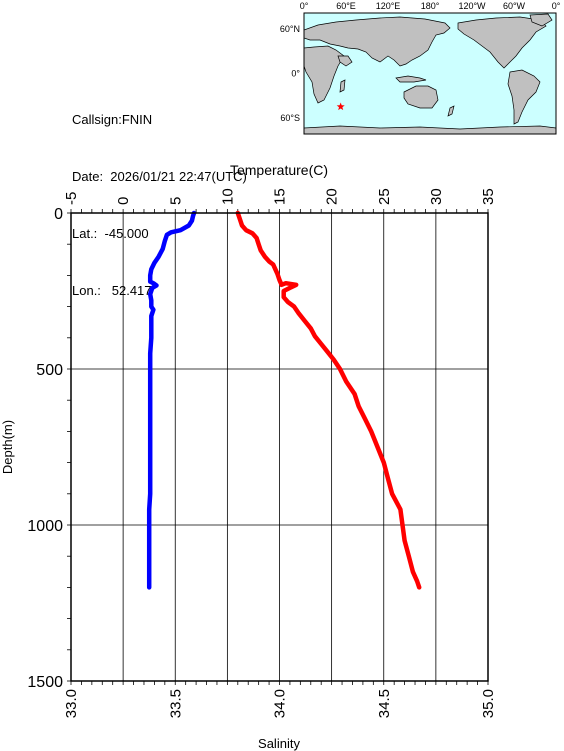 This screenshot has height=751, width=564. What do you see at coordinates (332, 196) in the screenshot?
I see `temp-tick-label: 20` at bounding box center [332, 196].